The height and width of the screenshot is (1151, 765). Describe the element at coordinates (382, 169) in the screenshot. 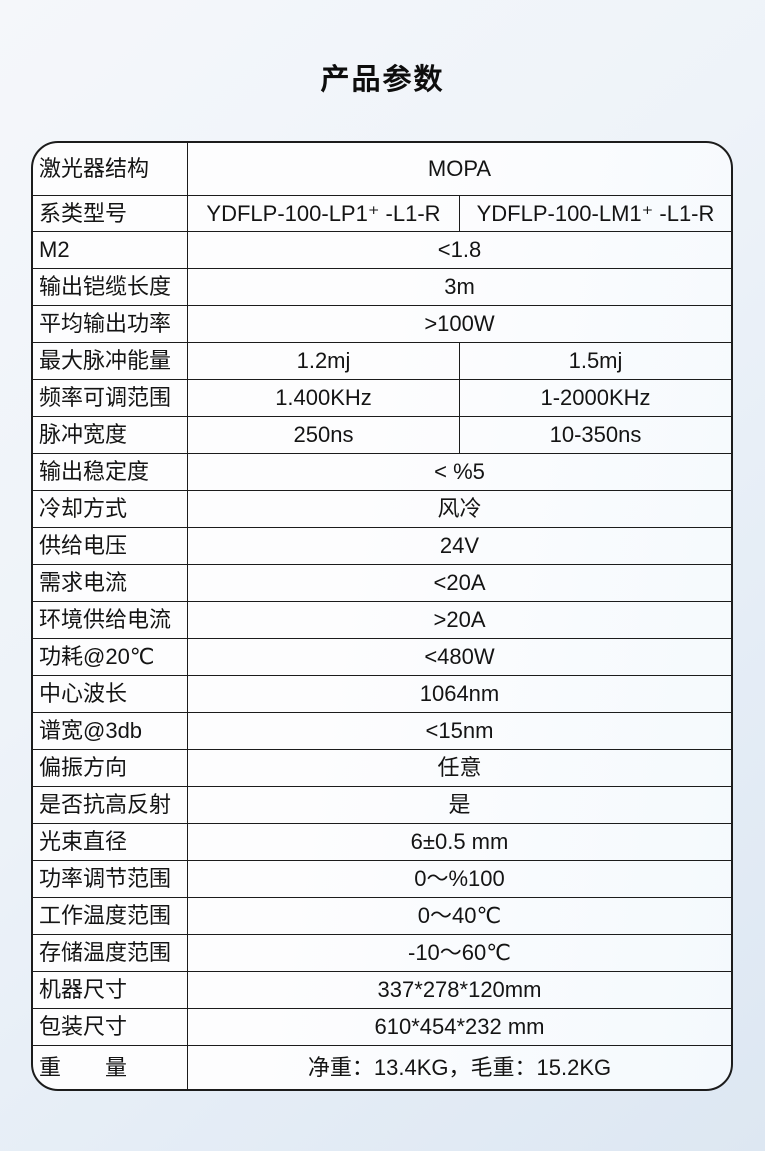

I see `table-row: 激光器结构 MOPA` at that location.